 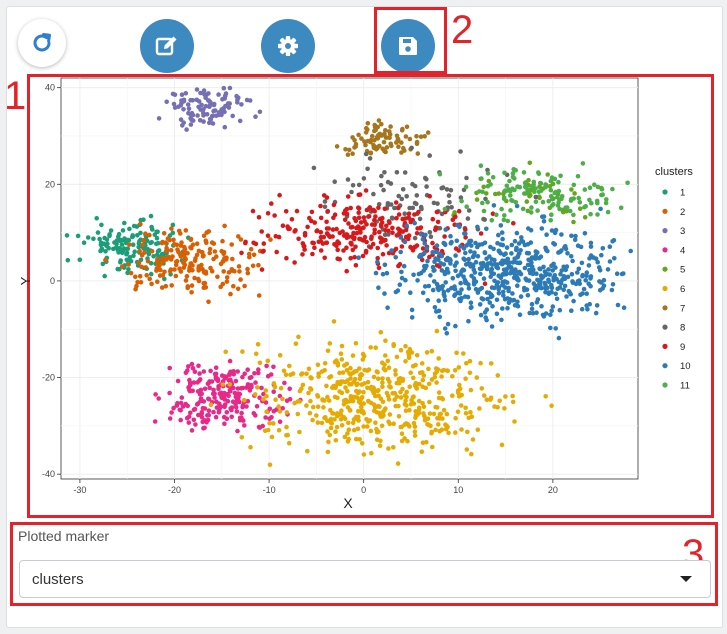 I want to click on settings-button, so click(x=288, y=46).